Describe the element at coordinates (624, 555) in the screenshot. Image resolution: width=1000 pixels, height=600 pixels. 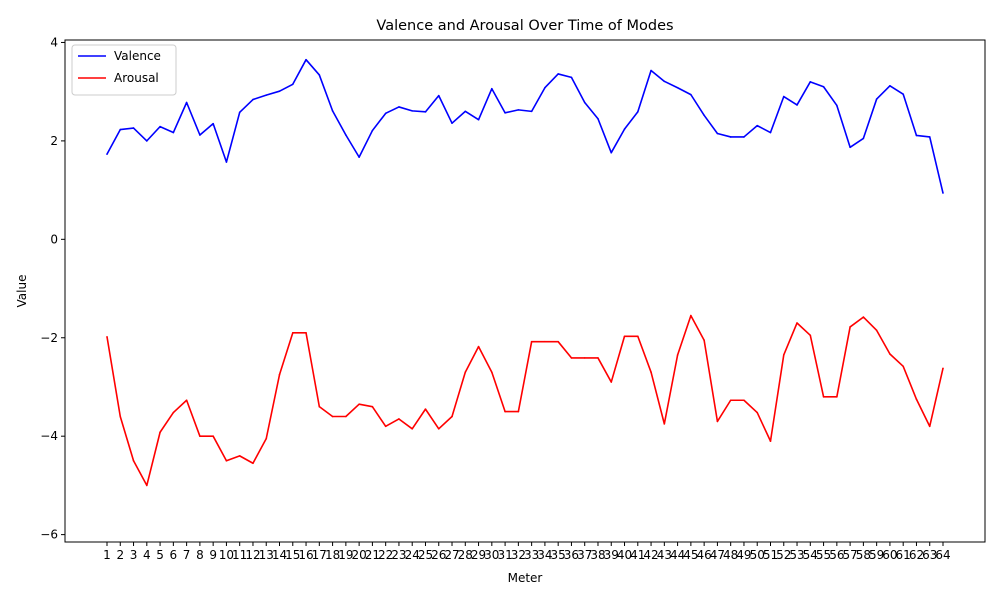
I see `x-tick-label: 40` at that location.